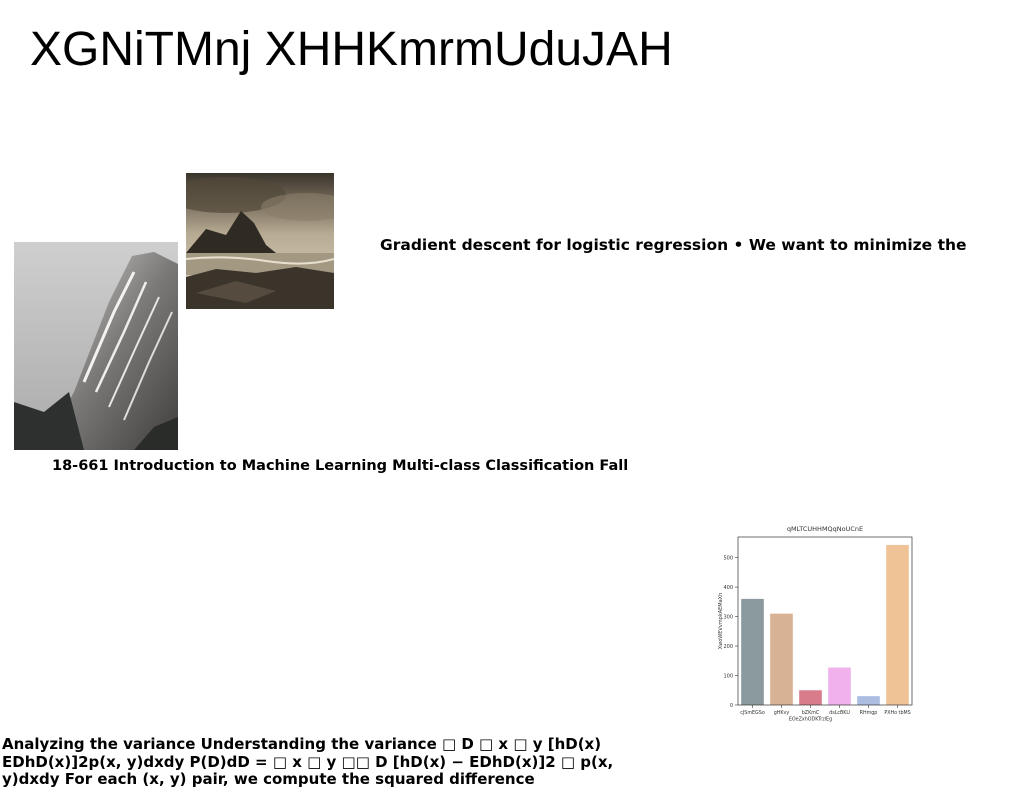  I want to click on y-tick-label-0: 0, so click(731, 706).